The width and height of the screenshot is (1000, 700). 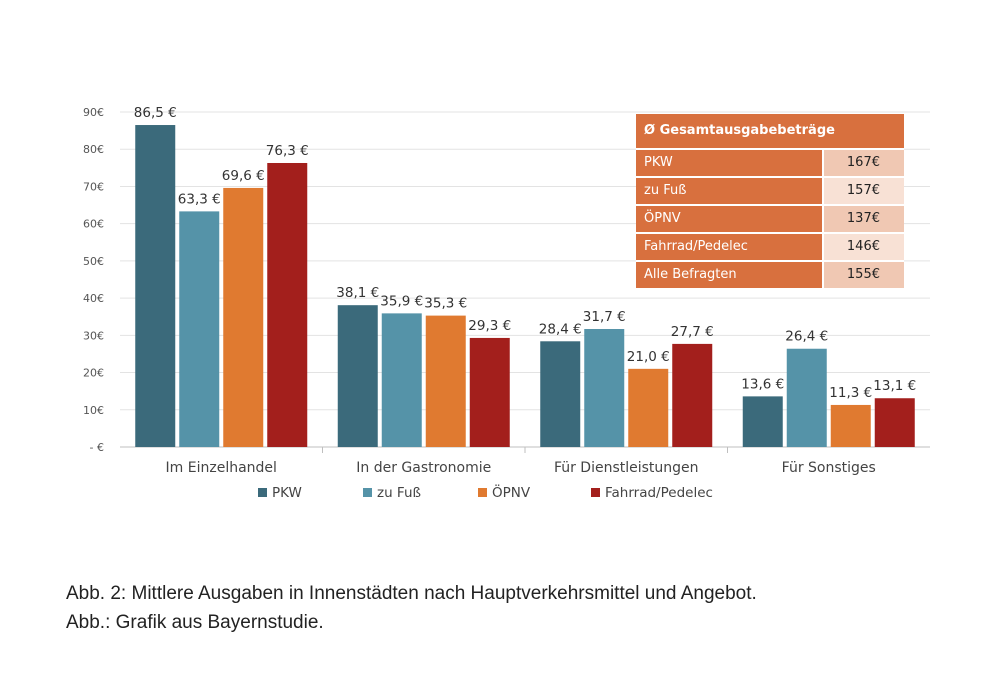 What do you see at coordinates (770, 132) in the screenshot?
I see `summary-table-title: Ø Gesamtausgabebeträge` at bounding box center [770, 132].